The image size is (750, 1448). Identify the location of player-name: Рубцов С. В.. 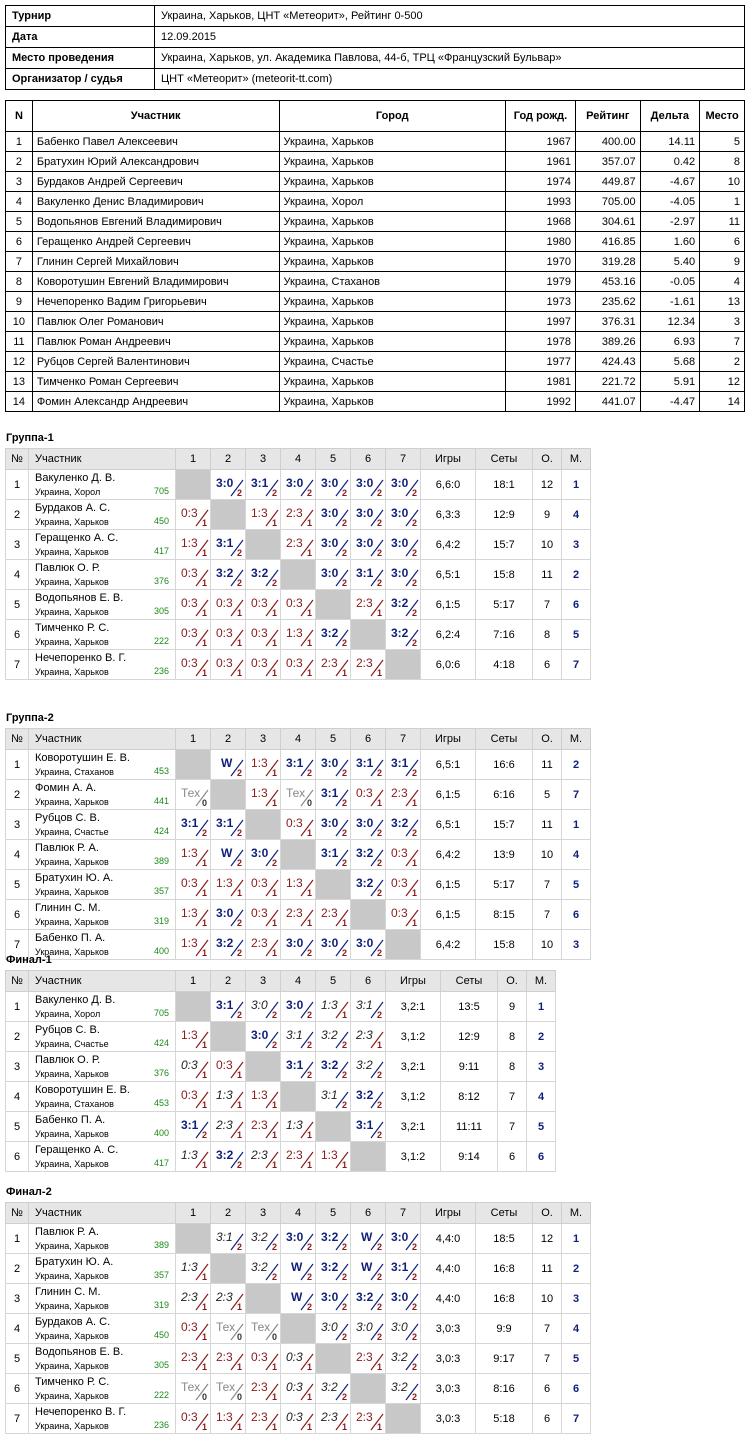
(67, 1030).